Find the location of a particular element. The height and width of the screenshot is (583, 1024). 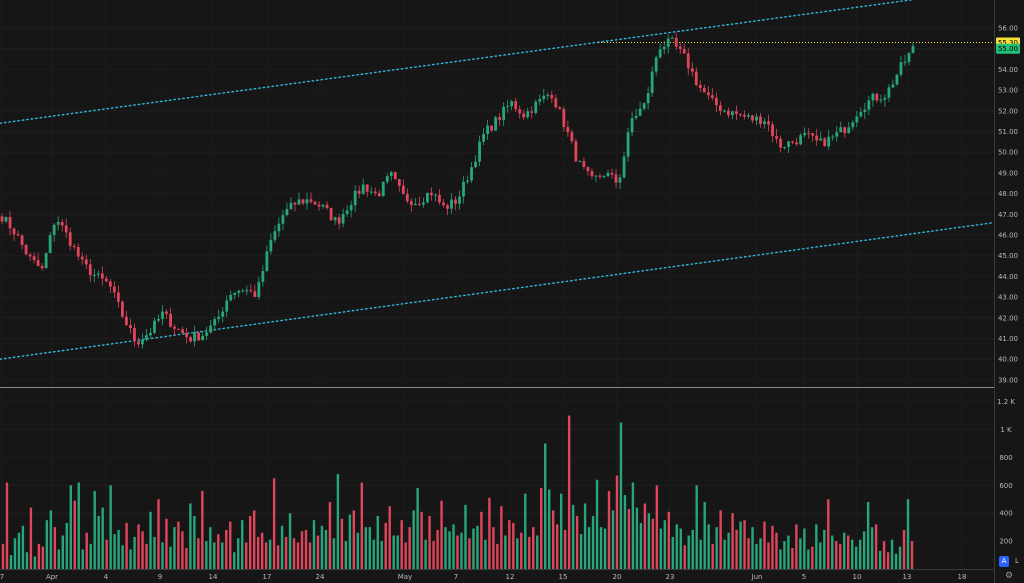

date-tick-label: 17 is located at coordinates (267, 577).